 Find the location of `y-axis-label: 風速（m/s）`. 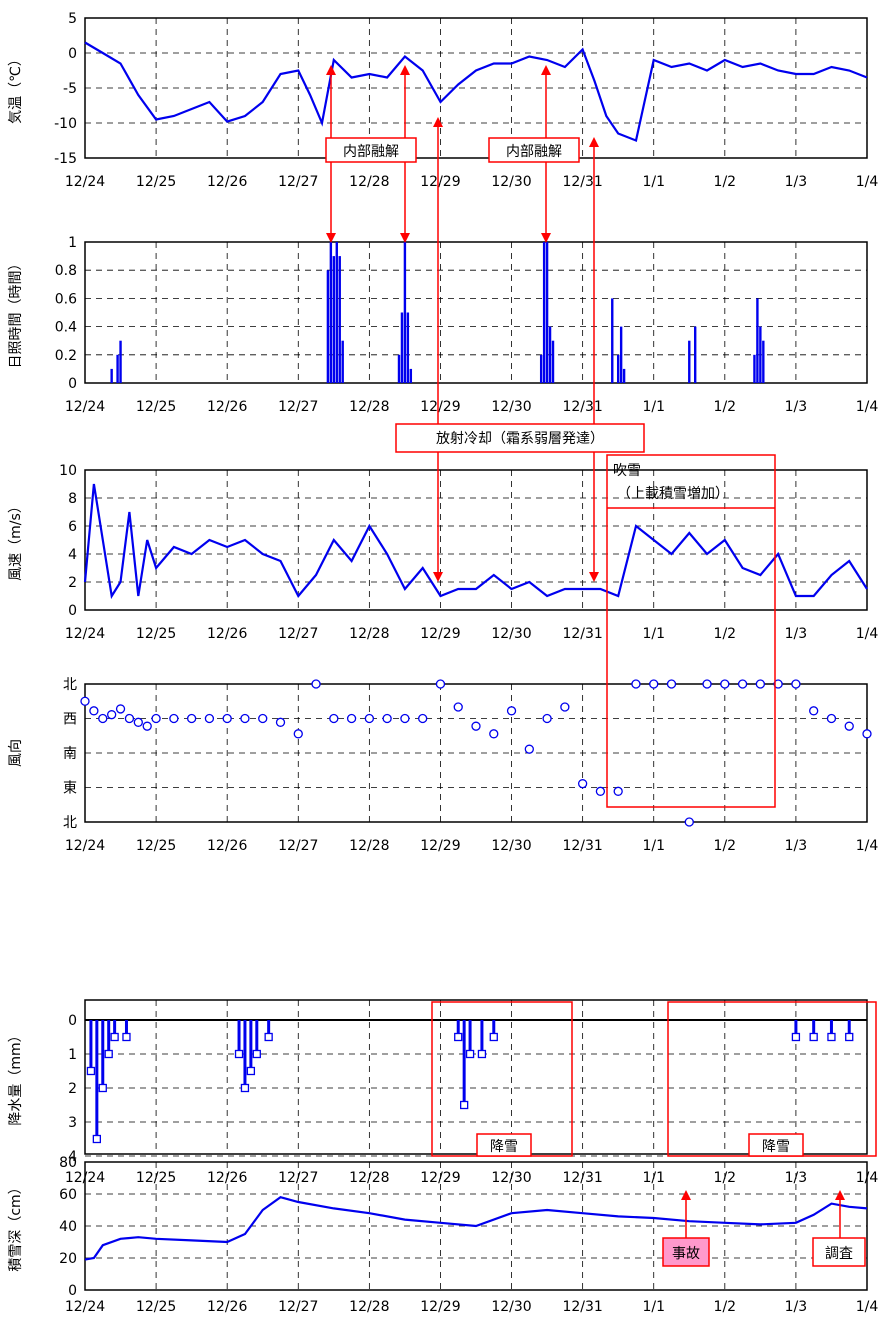

y-axis-label: 風速（m/s） is located at coordinates (16, 540).